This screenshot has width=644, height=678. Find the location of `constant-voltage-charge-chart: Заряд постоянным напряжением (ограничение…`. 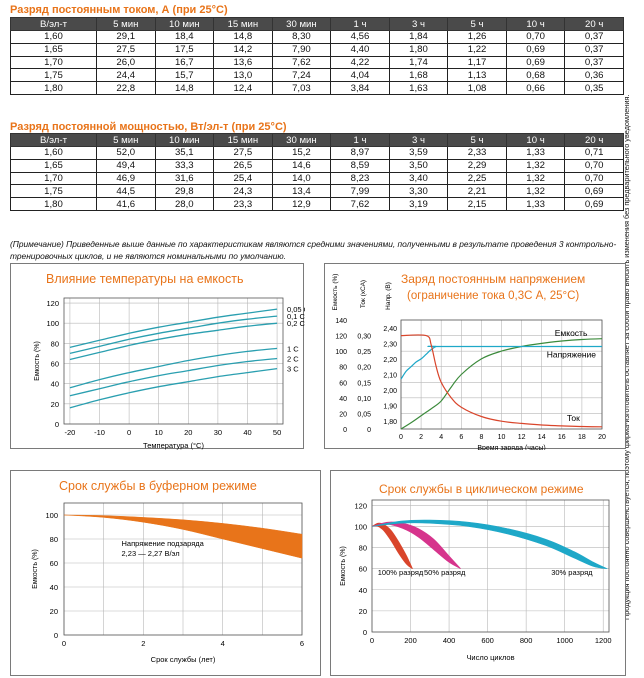

constant-voltage-charge-chart: Заряд постоянным напряжением (ограничение… is located at coordinates (469, 361).